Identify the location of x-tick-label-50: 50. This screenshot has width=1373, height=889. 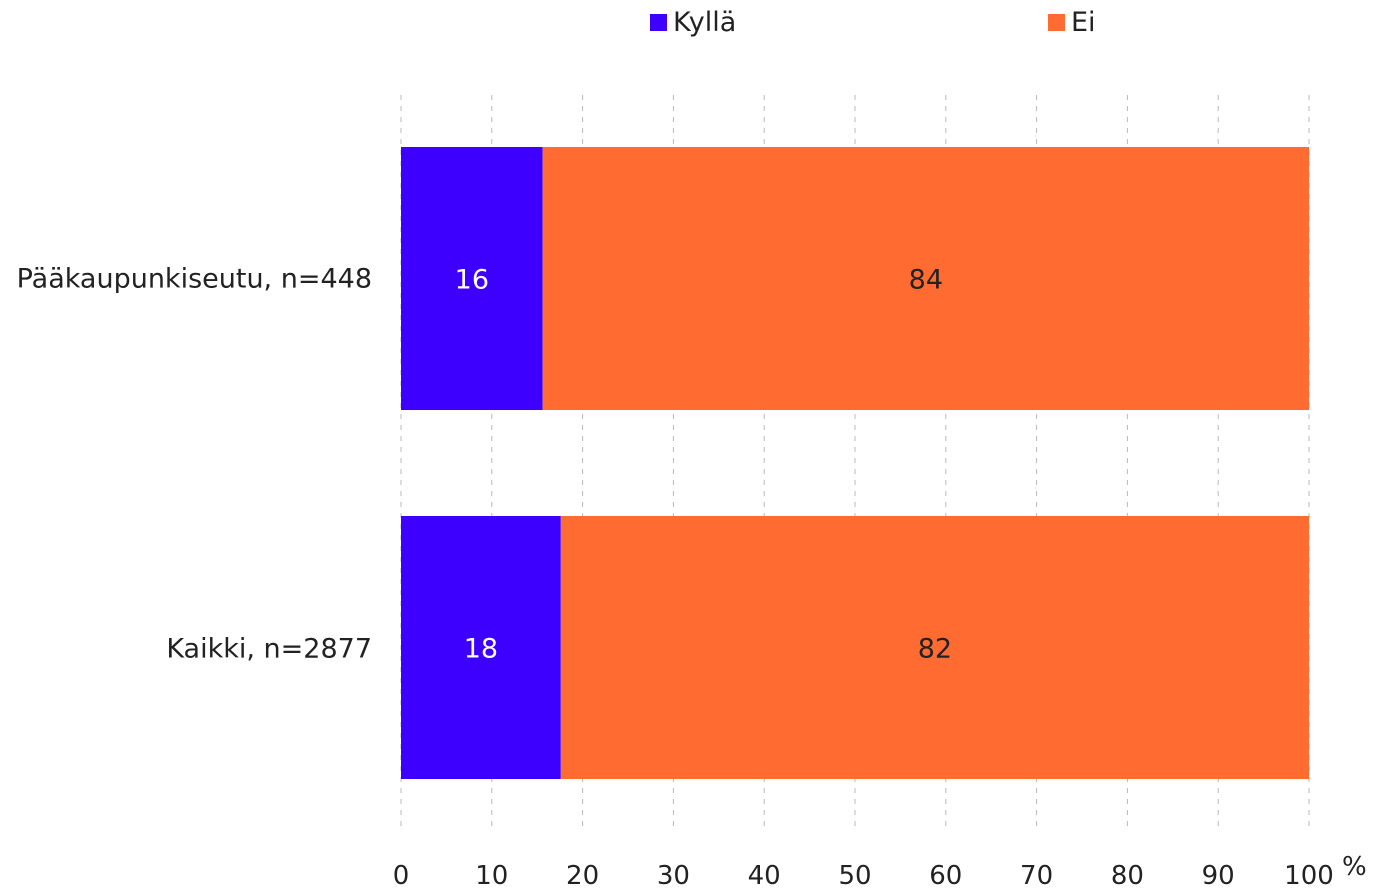
(854, 875).